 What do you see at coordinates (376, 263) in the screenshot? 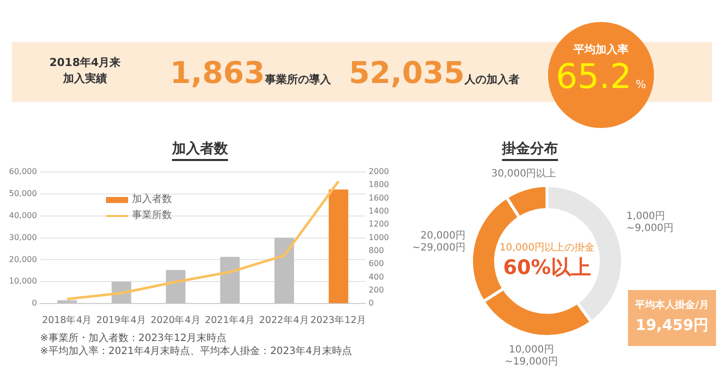
I see `y2-tick-label: 600` at bounding box center [376, 263].